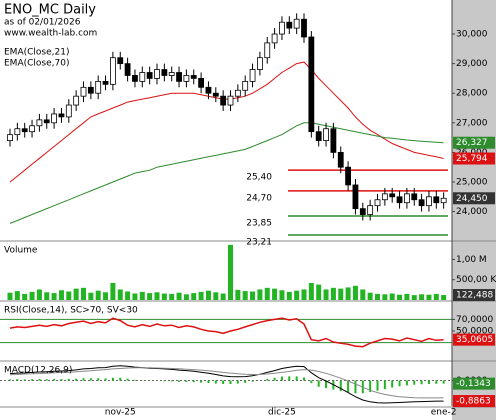 The image size is (496, 420). What do you see at coordinates (50, 20) in the screenshot?
I see `title-box` at bounding box center [50, 20].